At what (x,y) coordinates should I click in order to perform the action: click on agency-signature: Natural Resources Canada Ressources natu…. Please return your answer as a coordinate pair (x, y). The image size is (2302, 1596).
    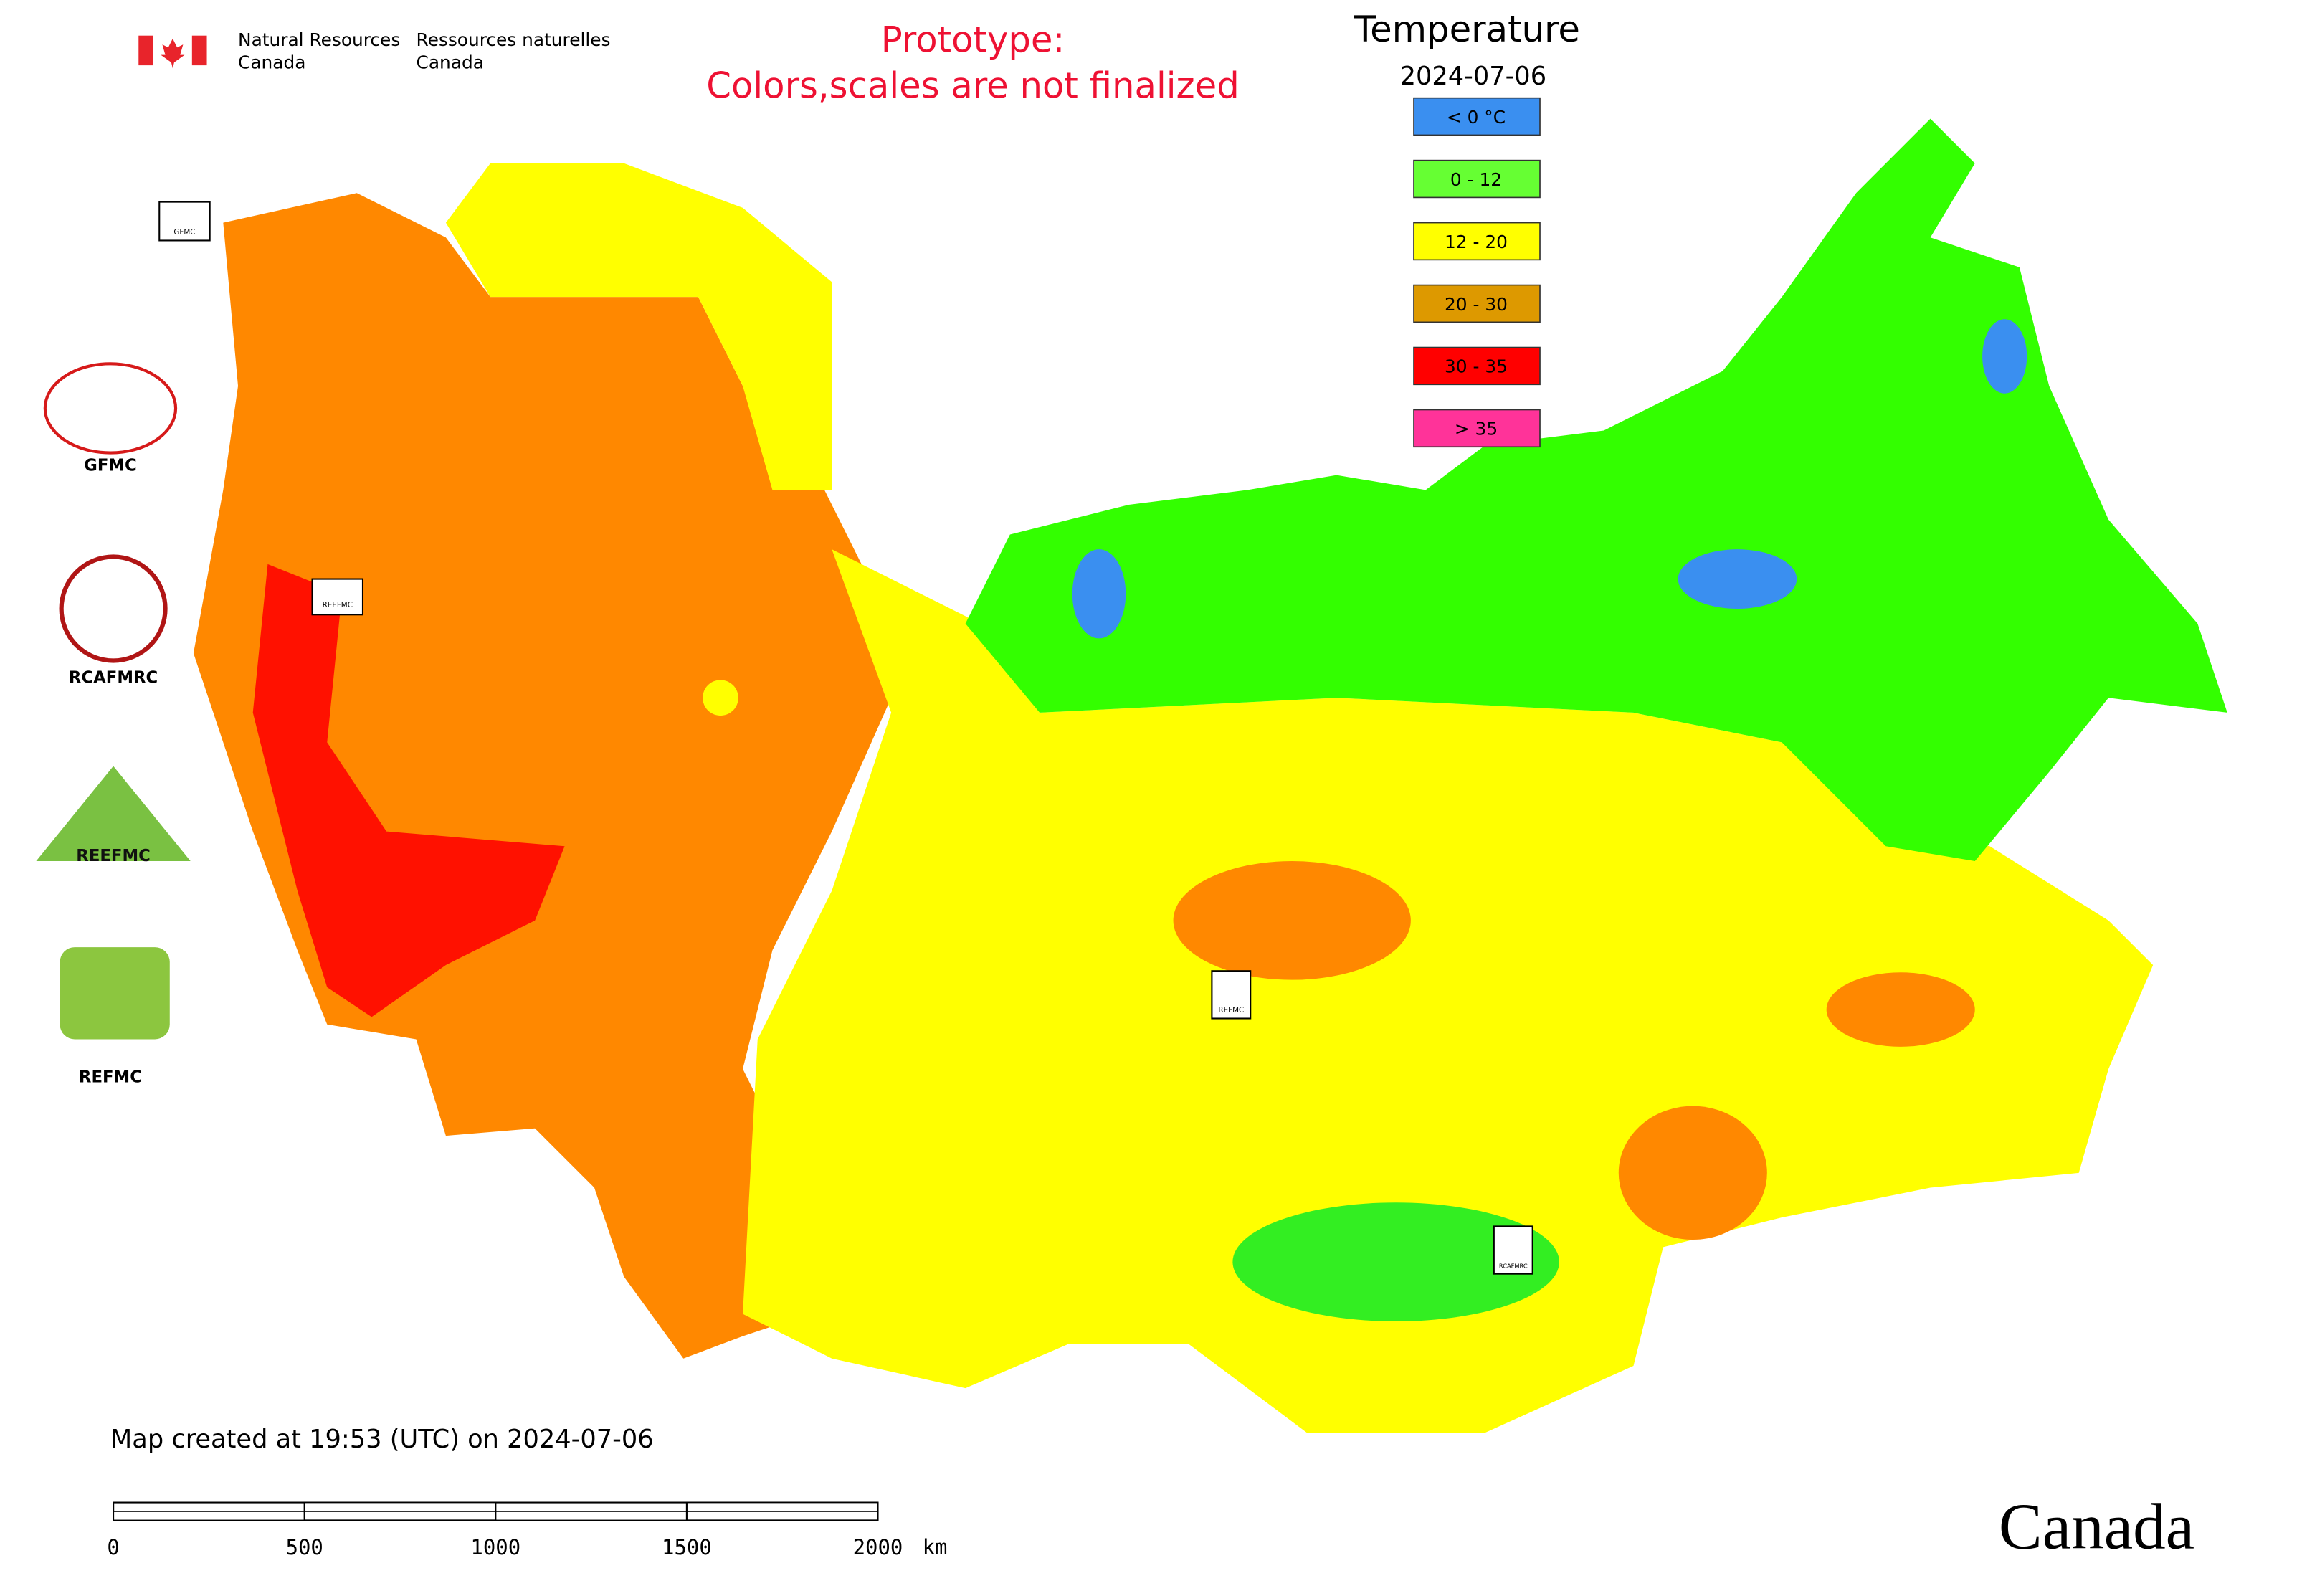
    Looking at the image, I should click on (375, 50).